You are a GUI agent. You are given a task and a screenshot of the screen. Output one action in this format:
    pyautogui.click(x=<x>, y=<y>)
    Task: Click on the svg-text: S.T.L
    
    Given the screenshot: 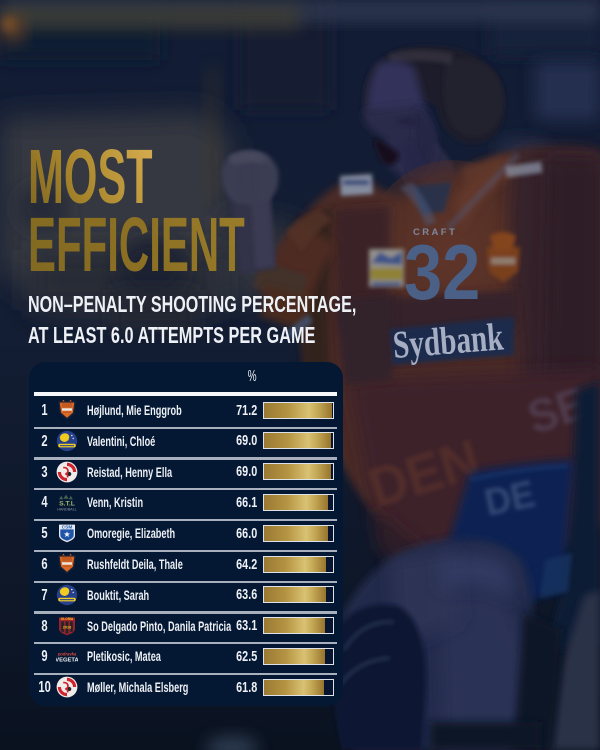 What is the action you would take?
    pyautogui.click(x=67, y=503)
    